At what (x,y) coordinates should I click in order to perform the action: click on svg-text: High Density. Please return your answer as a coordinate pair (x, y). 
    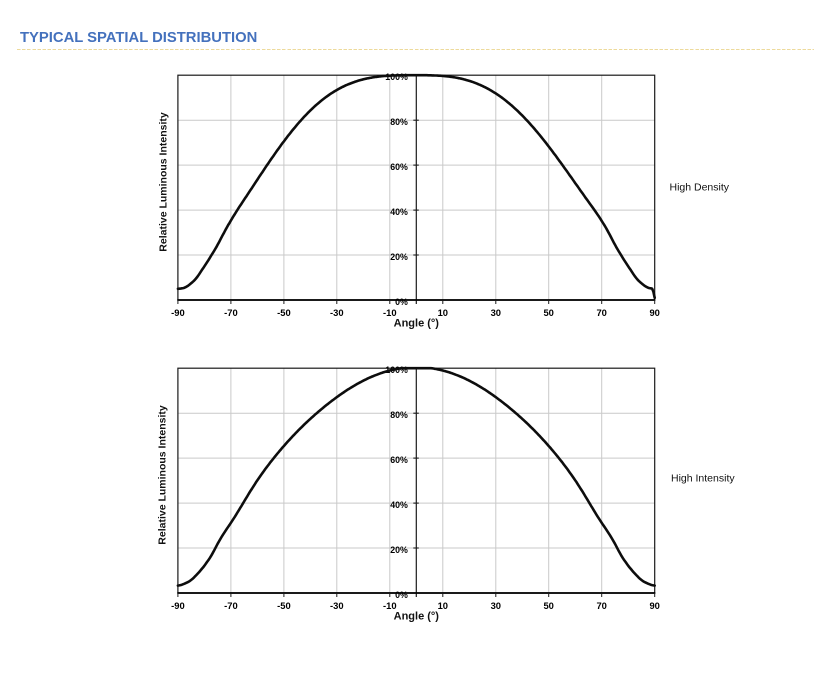
    Looking at the image, I should click on (700, 188).